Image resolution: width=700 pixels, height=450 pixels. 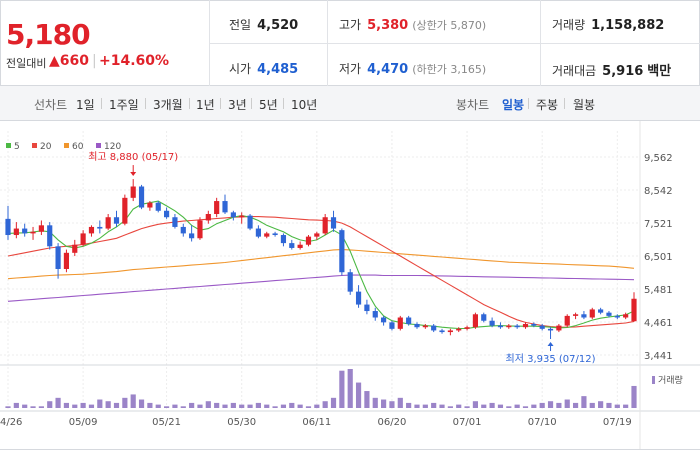 I want to click on volume-legend-label: 거래량, so click(x=670, y=380).